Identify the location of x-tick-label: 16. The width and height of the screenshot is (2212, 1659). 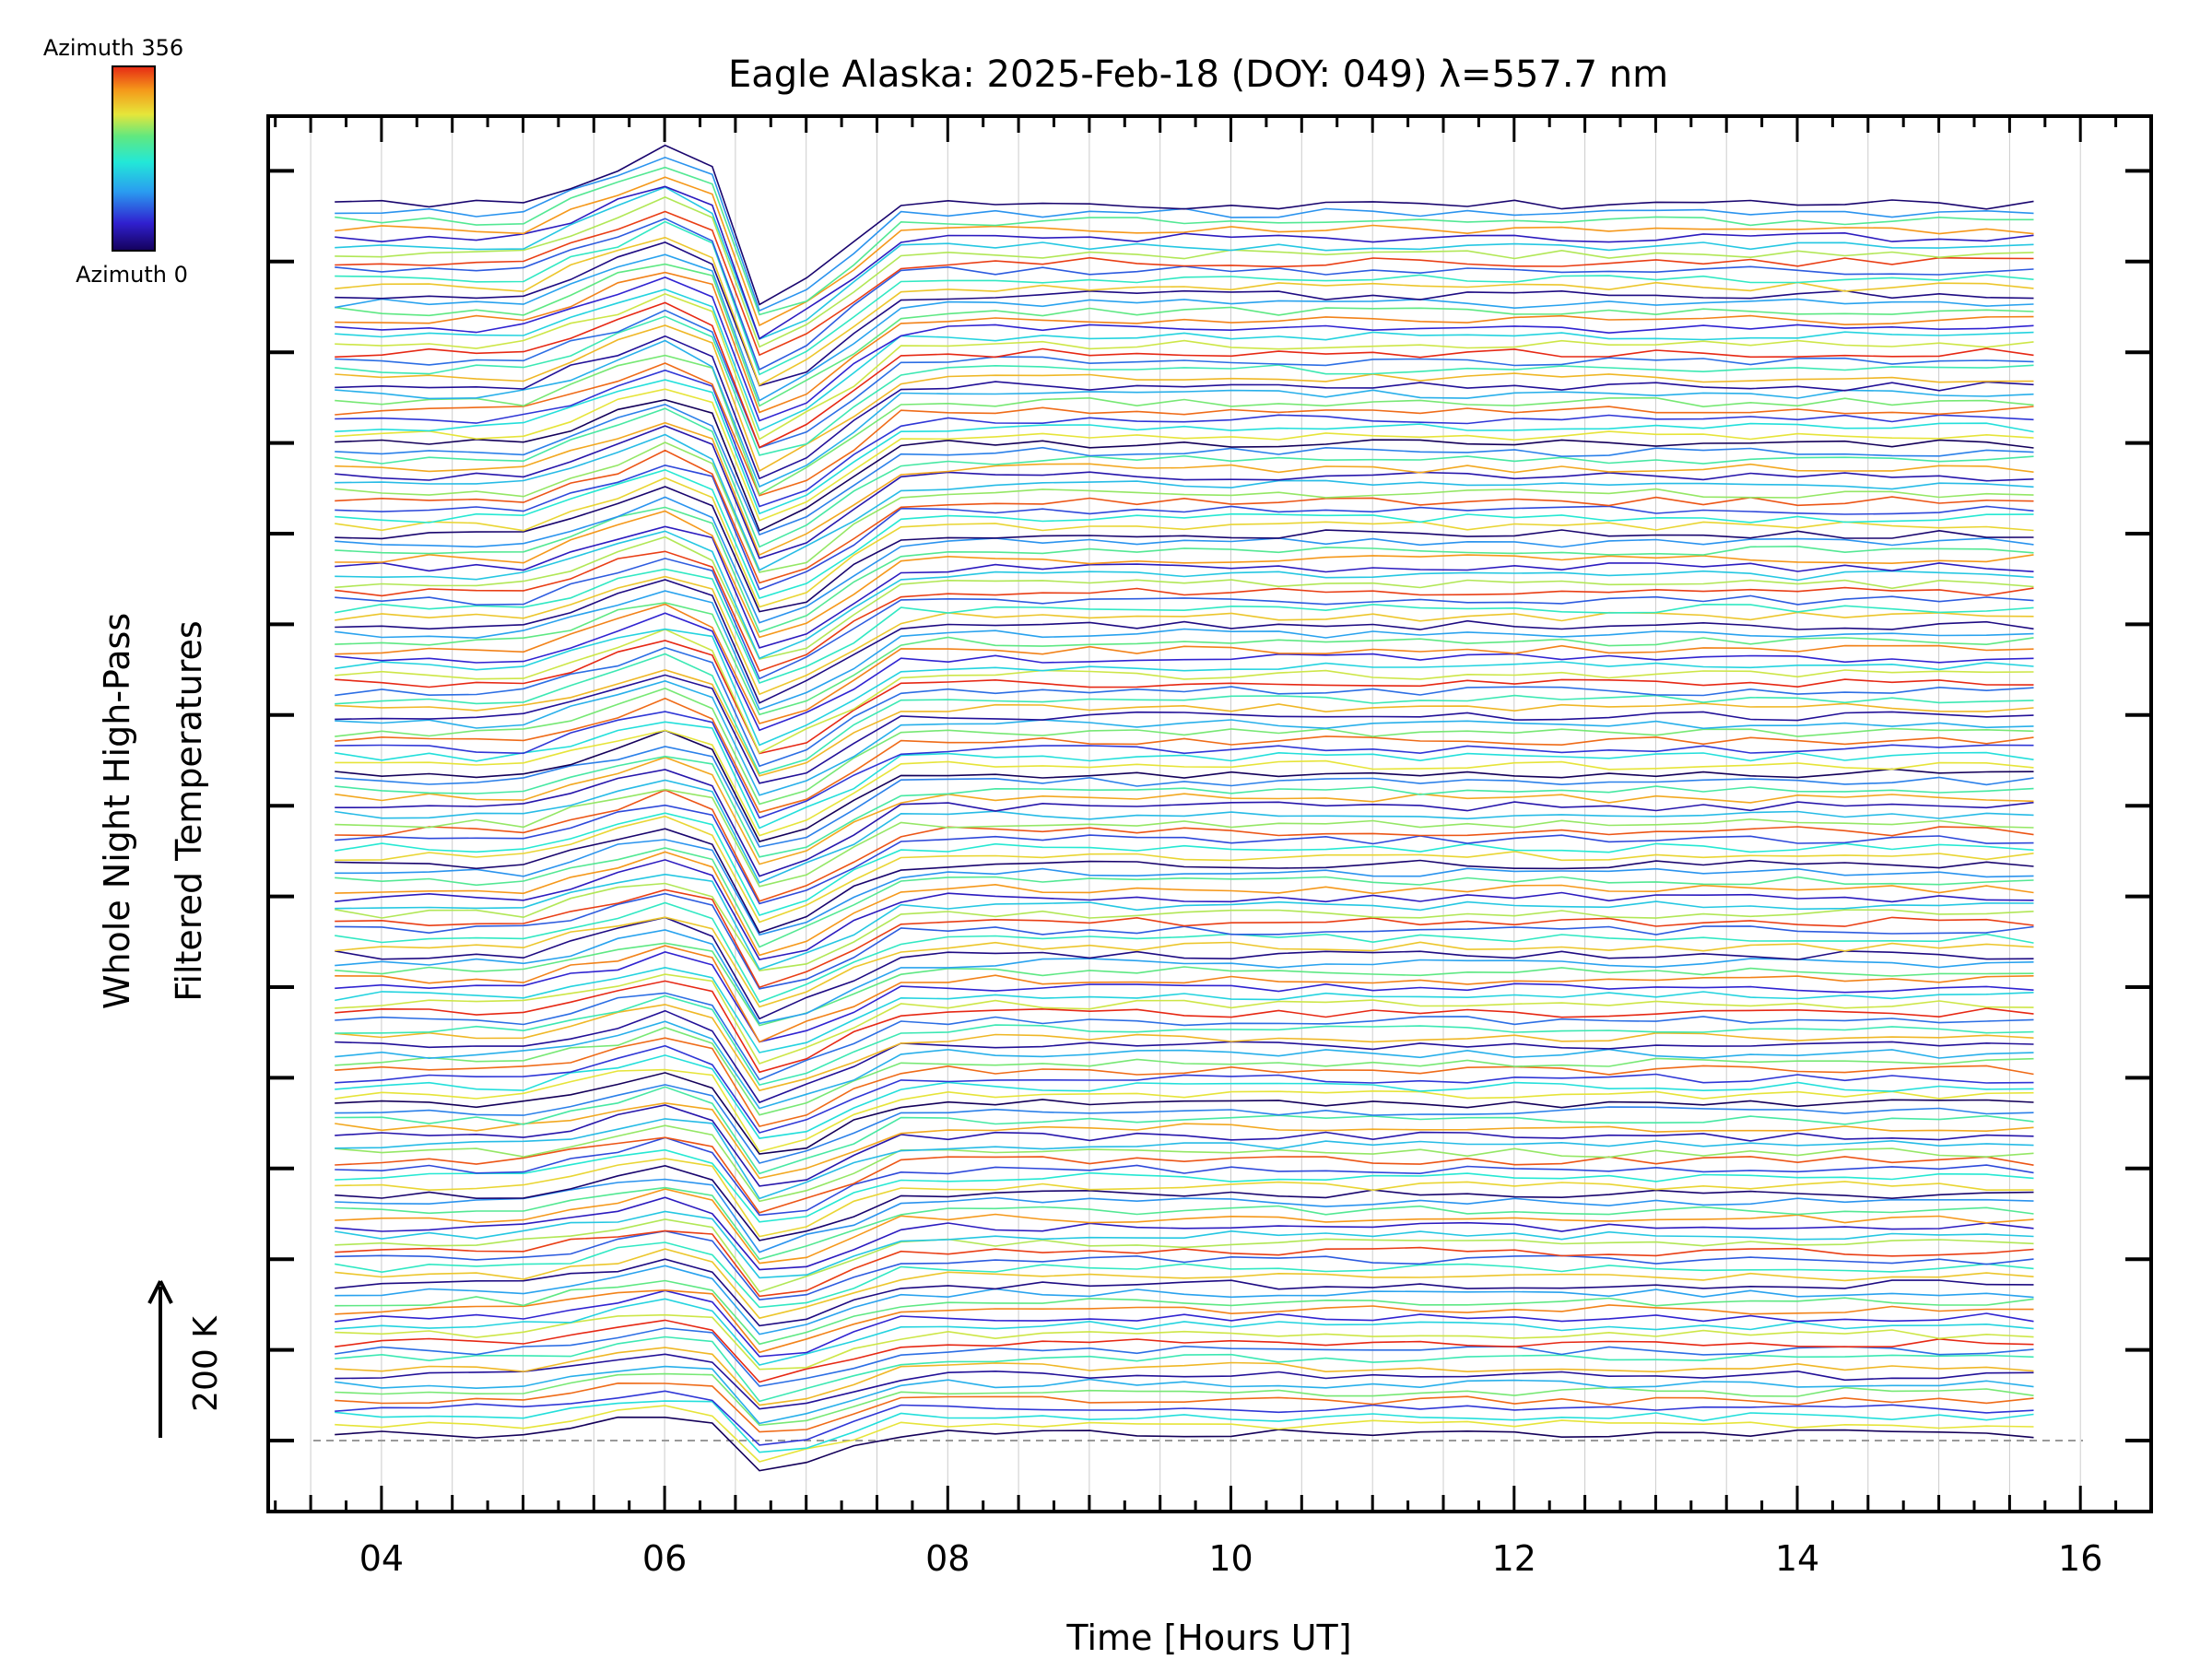
(2080, 1558).